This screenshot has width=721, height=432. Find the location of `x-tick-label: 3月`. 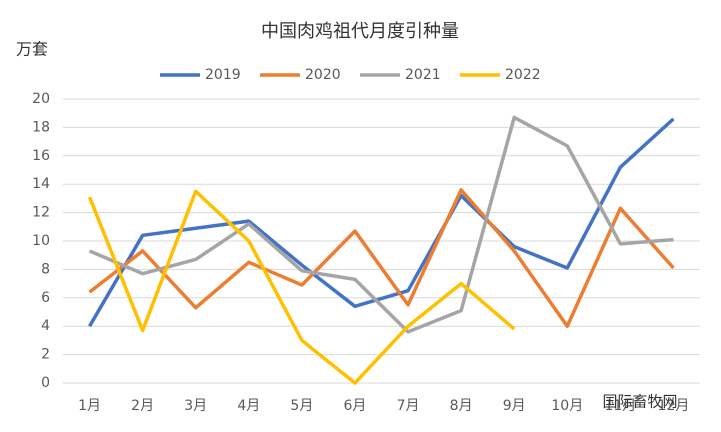

x-tick-label: 3月 is located at coordinates (195, 406).